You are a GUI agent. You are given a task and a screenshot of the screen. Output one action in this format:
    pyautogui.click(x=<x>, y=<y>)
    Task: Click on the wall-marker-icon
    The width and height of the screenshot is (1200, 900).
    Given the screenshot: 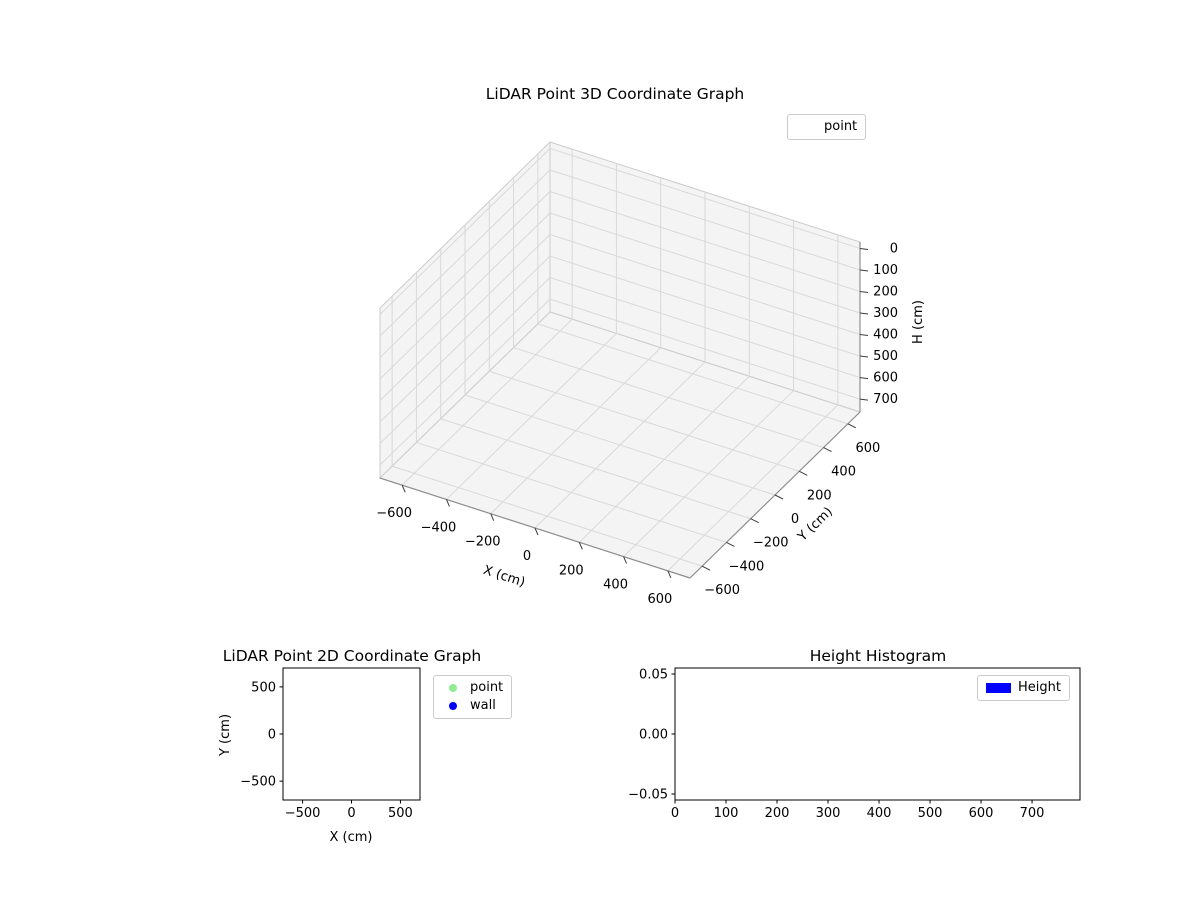 What is the action you would take?
    pyautogui.click(x=453, y=706)
    